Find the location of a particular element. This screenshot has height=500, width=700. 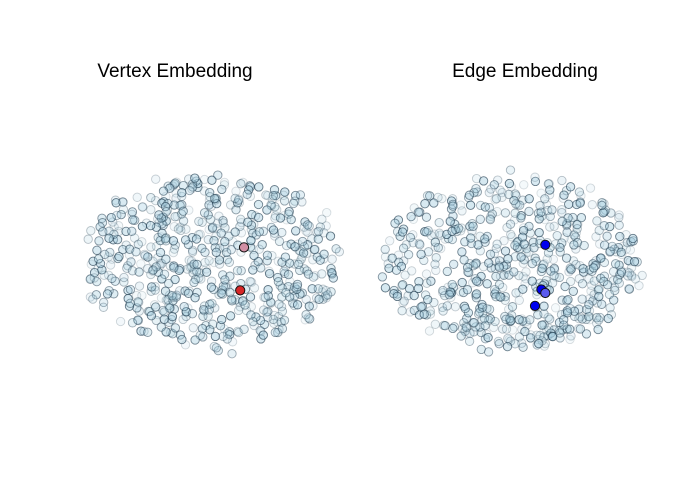

edge-embedding-scatter is located at coordinates (512, 261).